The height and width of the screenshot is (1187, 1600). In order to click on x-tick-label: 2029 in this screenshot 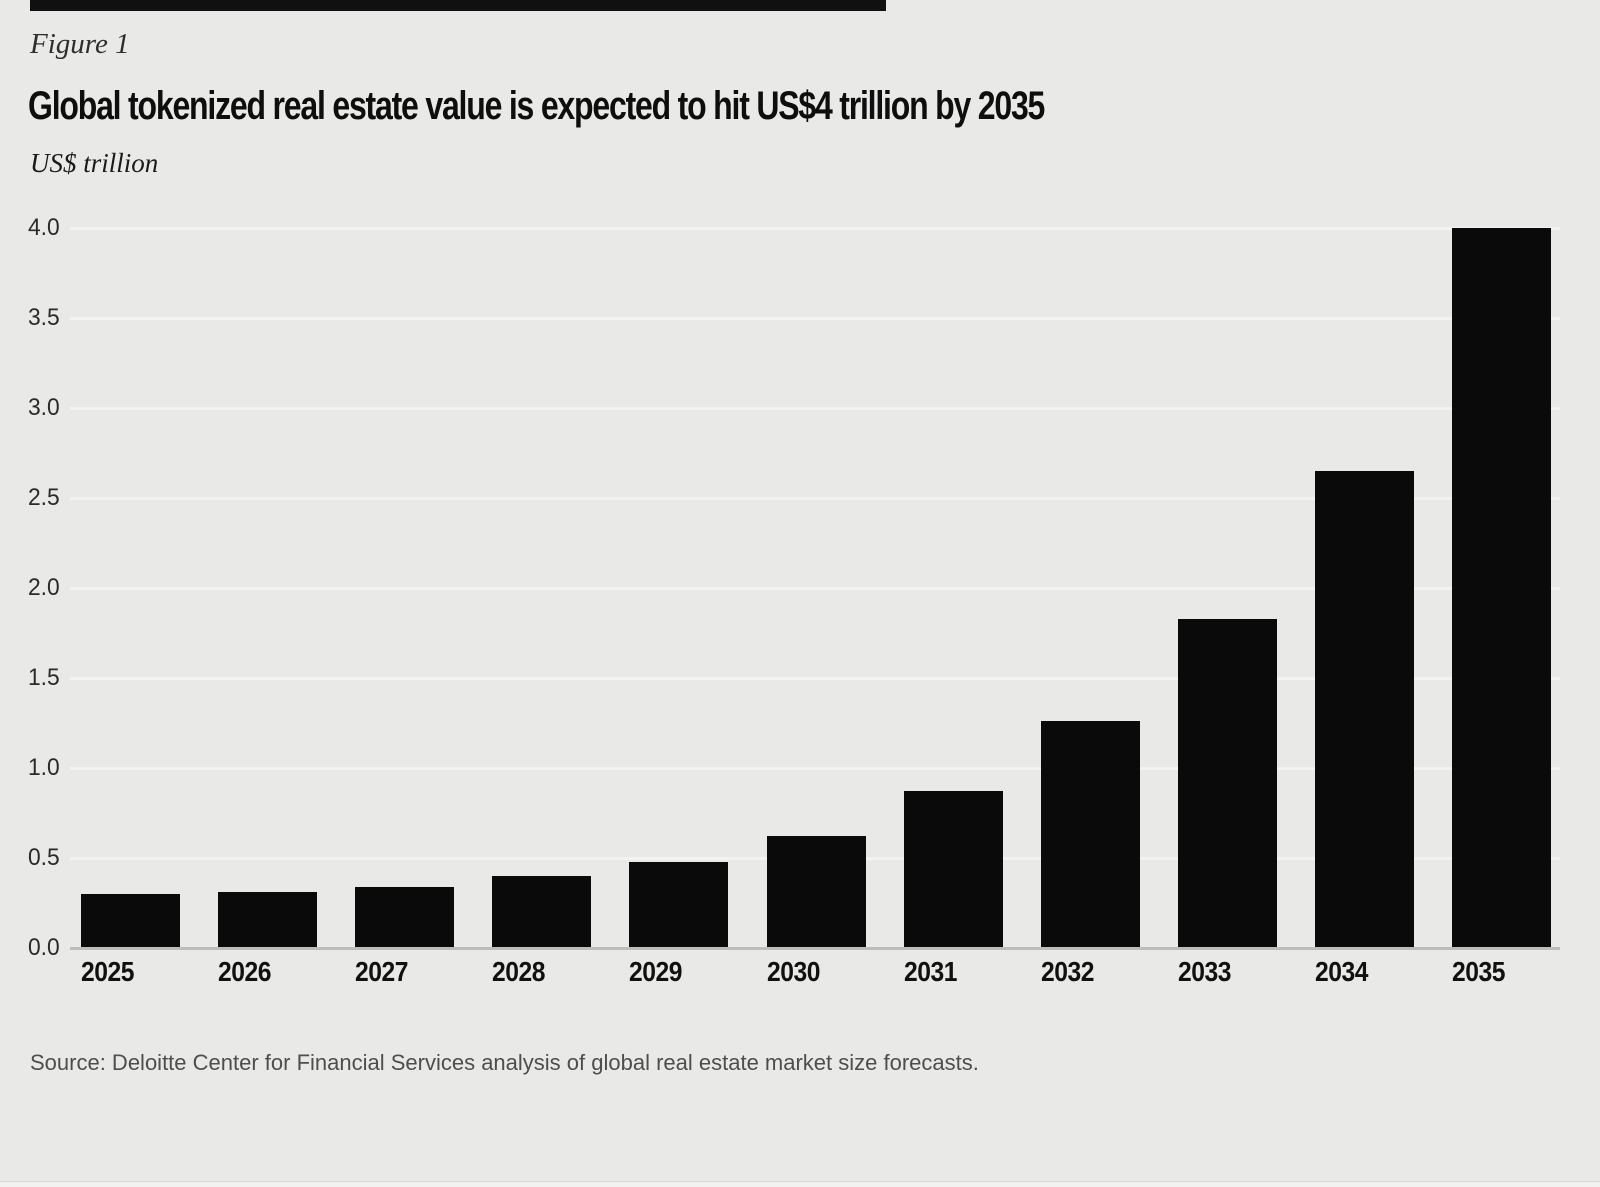, I will do `click(656, 971)`.